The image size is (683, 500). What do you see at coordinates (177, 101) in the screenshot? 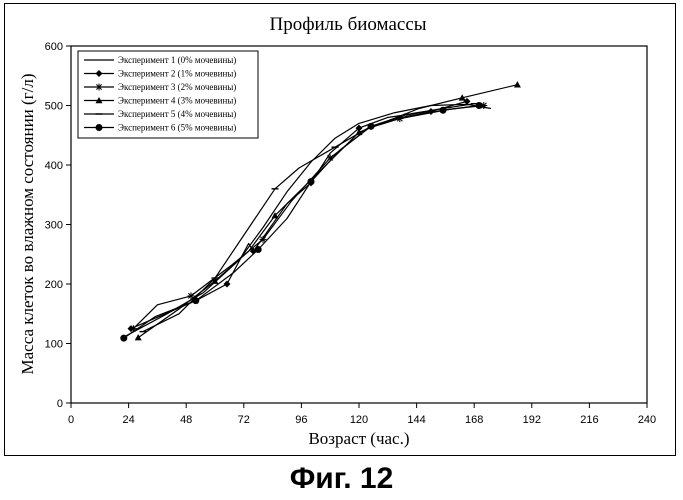
I see `legend-label: Эксперимент 4 (3% мочевины)` at bounding box center [177, 101].